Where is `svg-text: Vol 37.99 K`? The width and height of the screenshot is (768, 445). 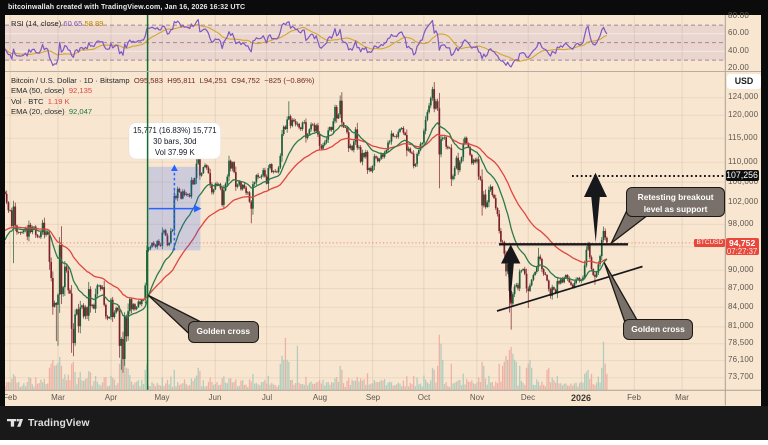
svg-text: Vol 37.99 K is located at coordinates (175, 152).